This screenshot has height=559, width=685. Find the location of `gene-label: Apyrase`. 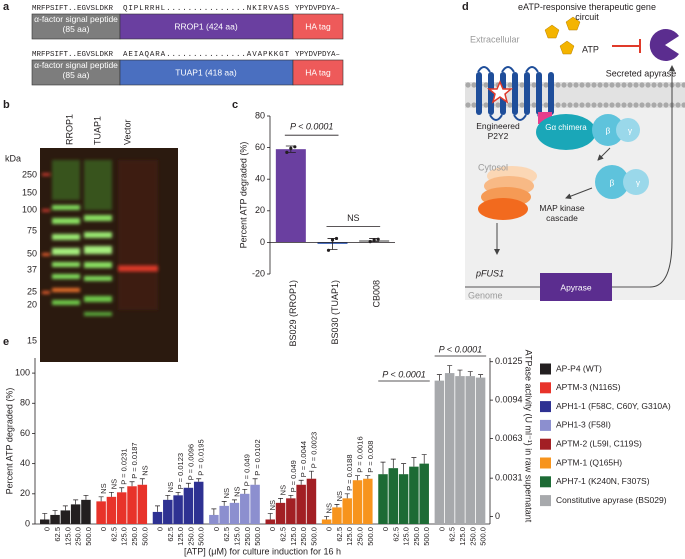

gene-label: Apyrase is located at coordinates (575, 287).